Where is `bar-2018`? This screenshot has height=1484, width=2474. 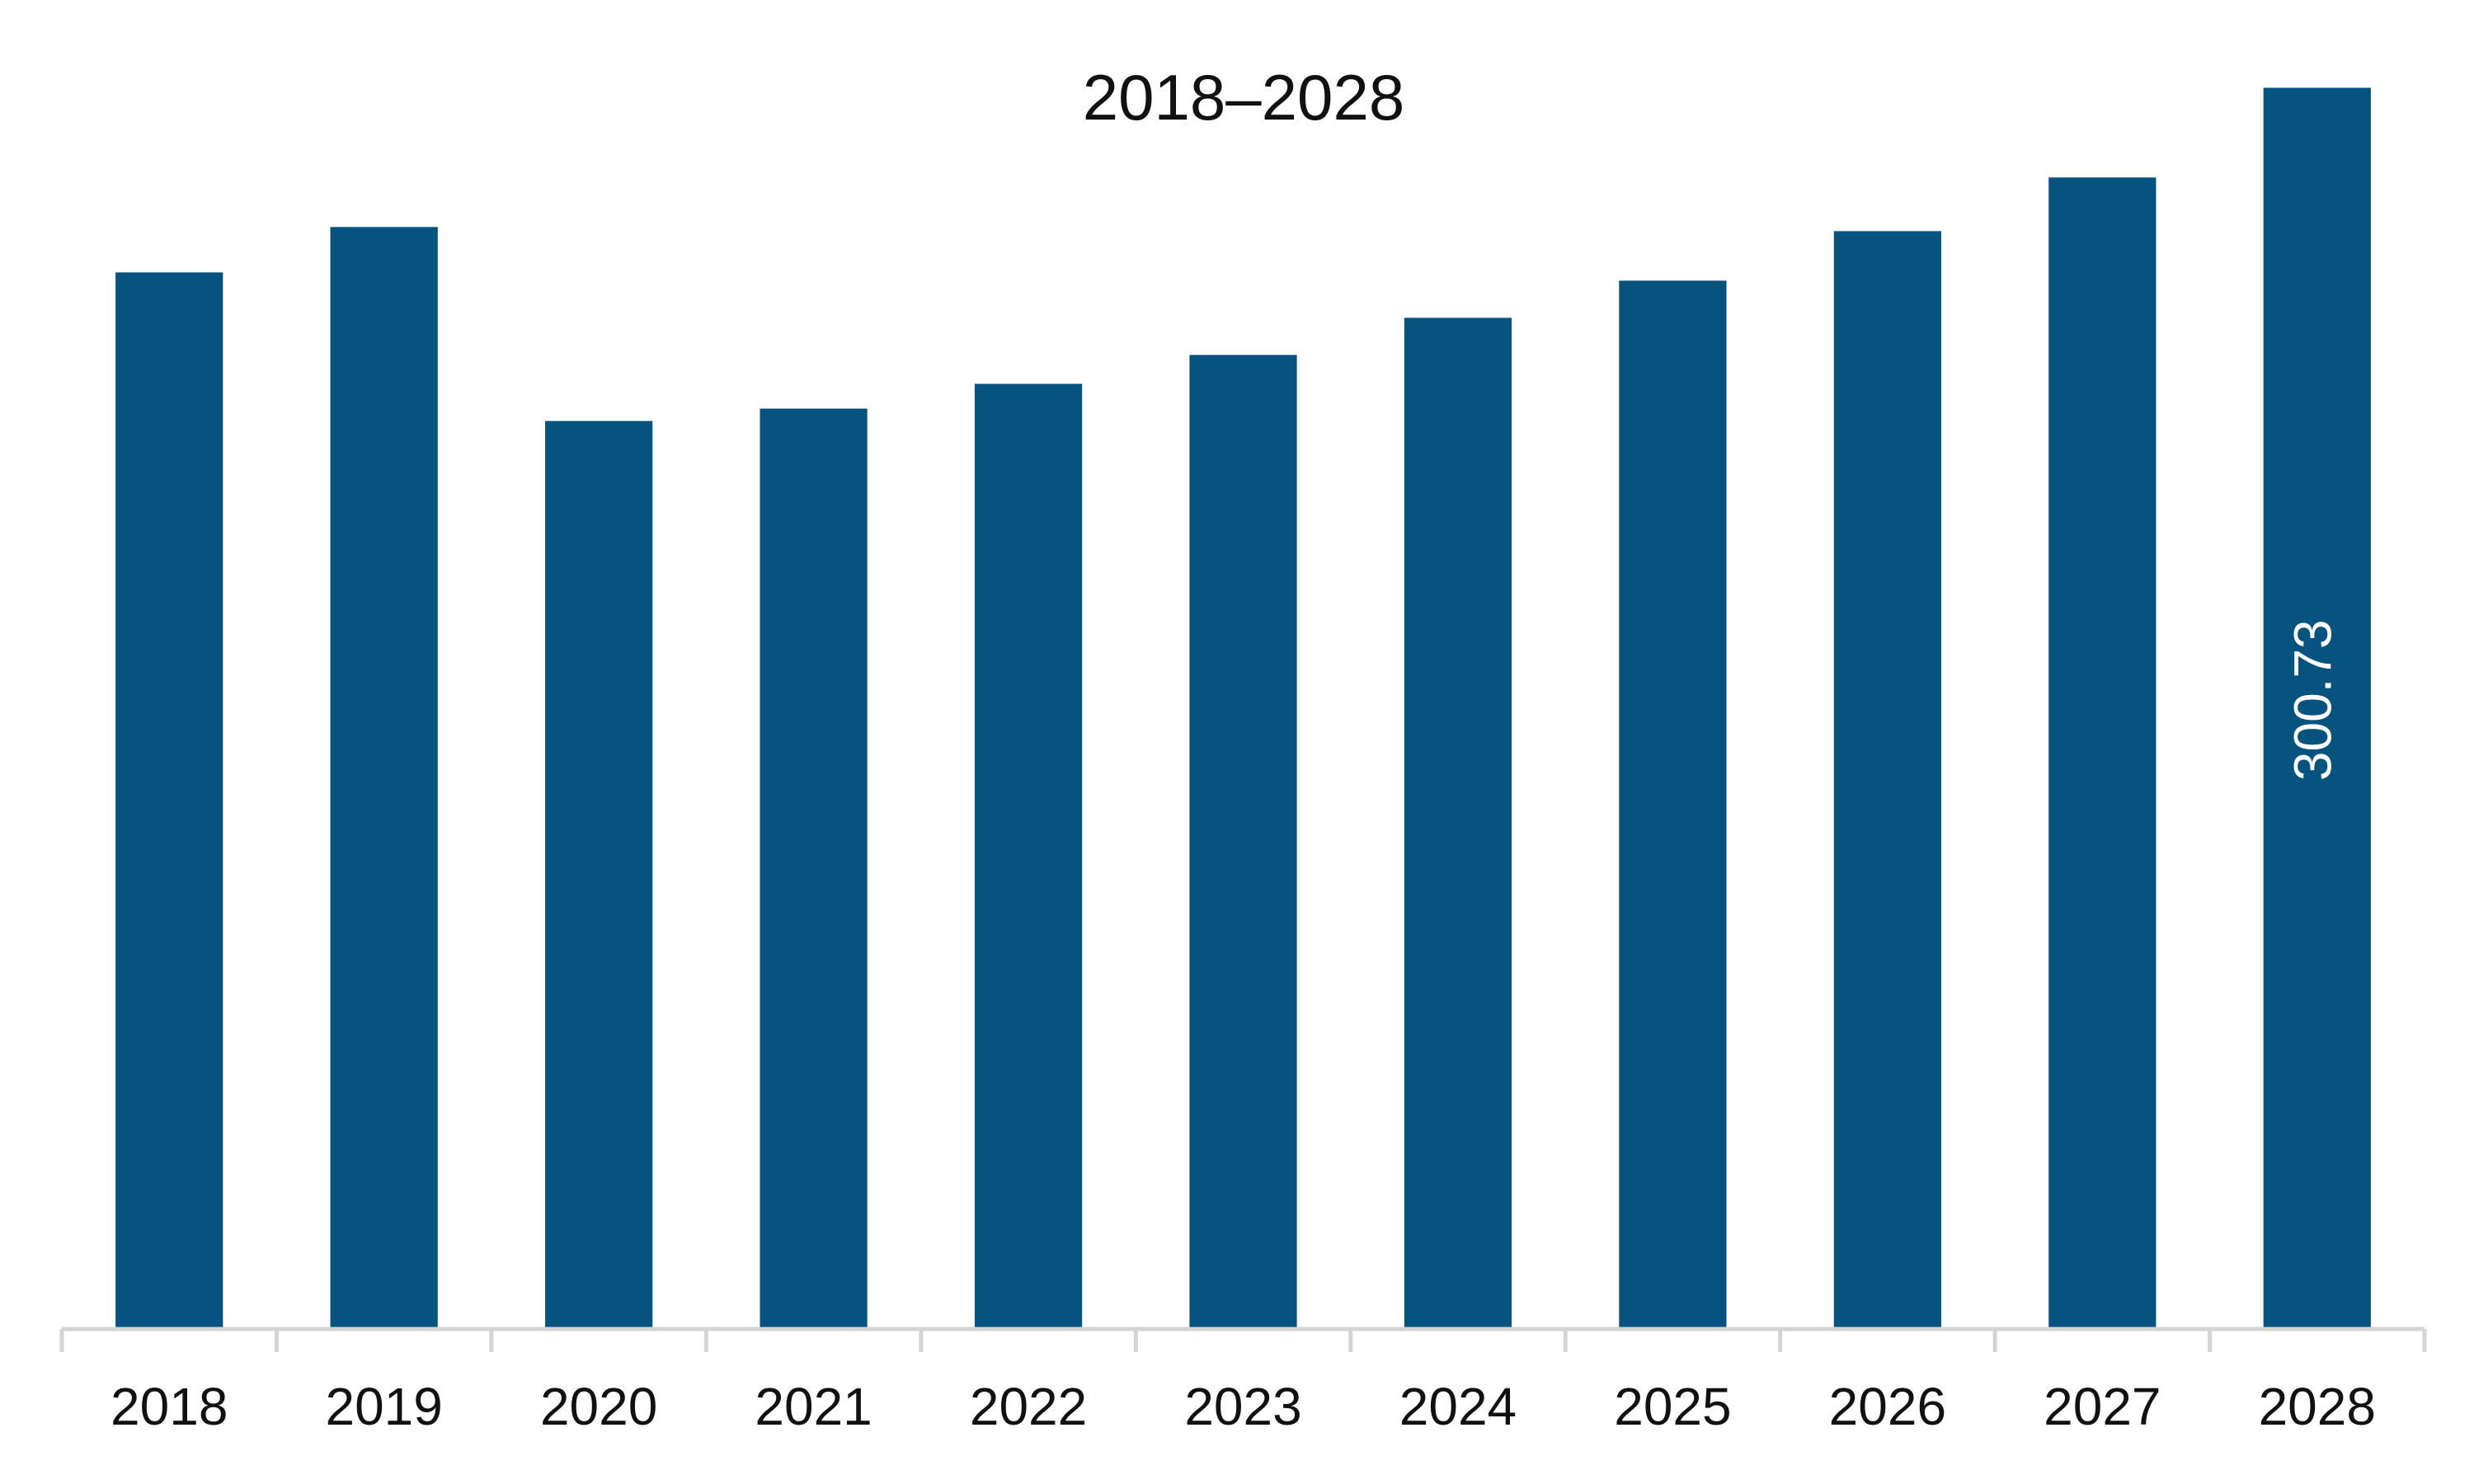 bar-2018 is located at coordinates (169, 800).